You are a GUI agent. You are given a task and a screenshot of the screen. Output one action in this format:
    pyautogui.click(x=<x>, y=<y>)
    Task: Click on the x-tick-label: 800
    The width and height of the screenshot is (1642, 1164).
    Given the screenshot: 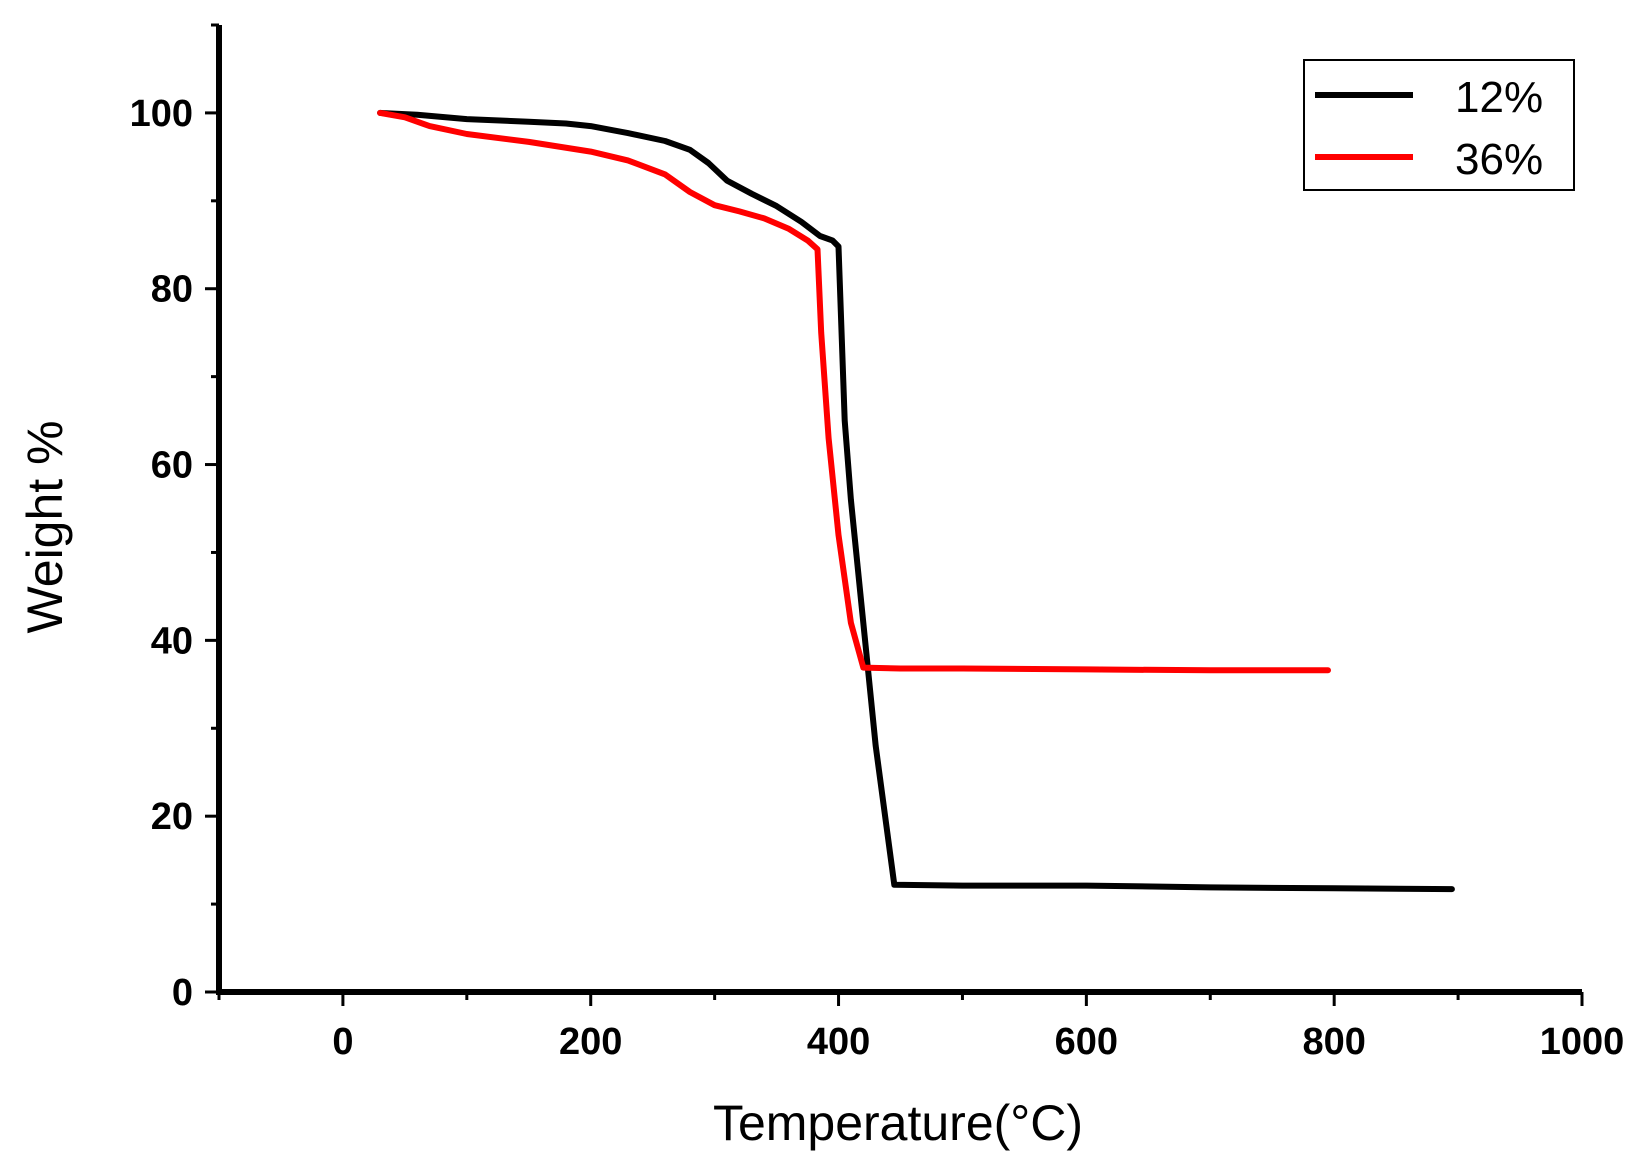 What is the action you would take?
    pyautogui.click(x=1333, y=1042)
    